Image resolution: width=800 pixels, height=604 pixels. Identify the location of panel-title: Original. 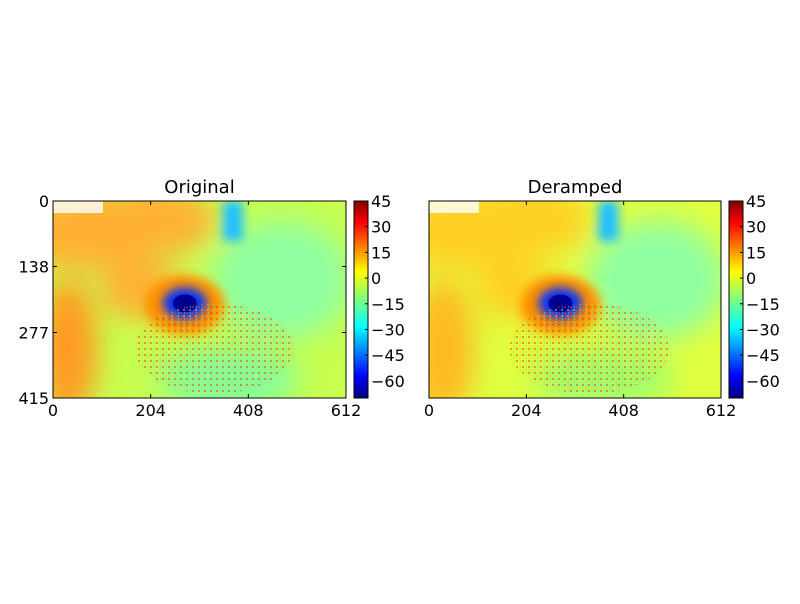
(199, 187).